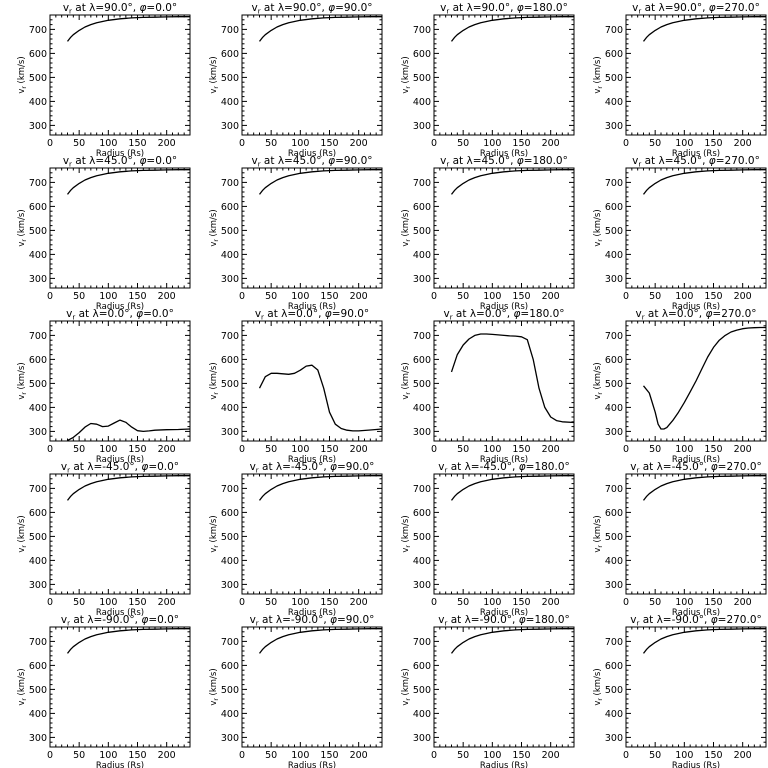 The image size is (768, 768). Describe the element at coordinates (312, 621) in the screenshot. I see `panel-title: vr at λ=-90.0°, φ=90.0°` at that location.